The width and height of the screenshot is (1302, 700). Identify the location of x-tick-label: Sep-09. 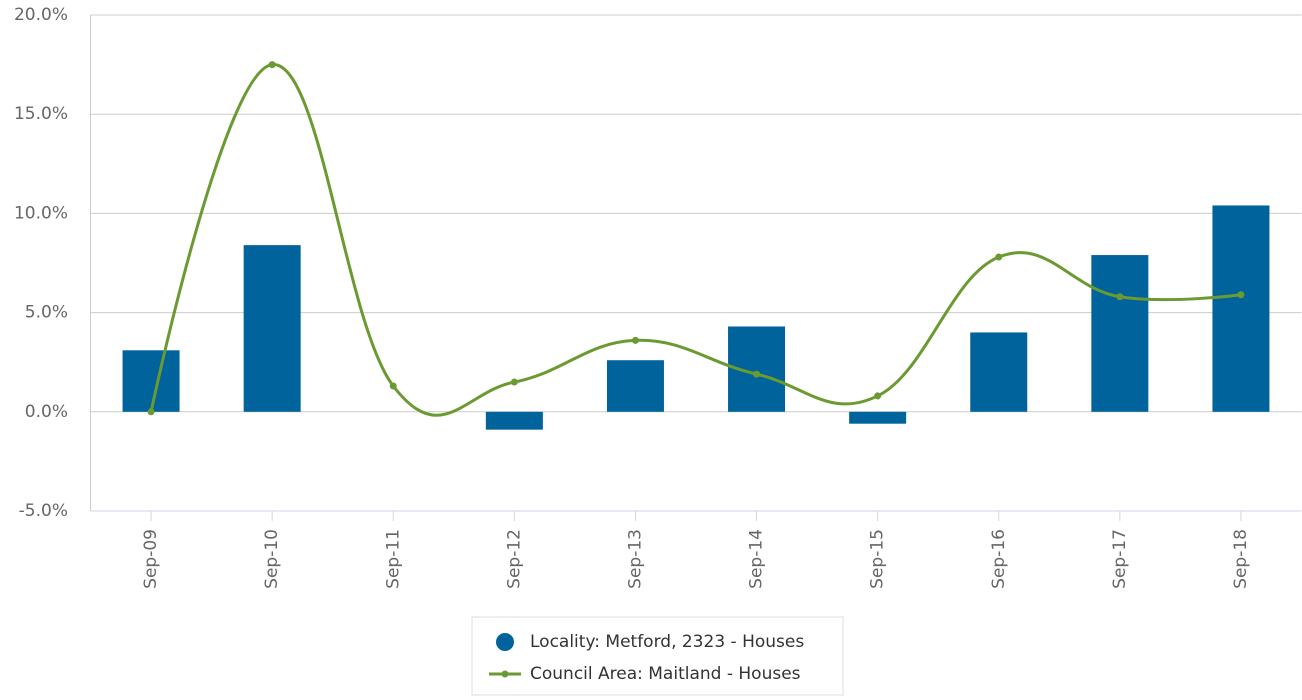
(151, 559).